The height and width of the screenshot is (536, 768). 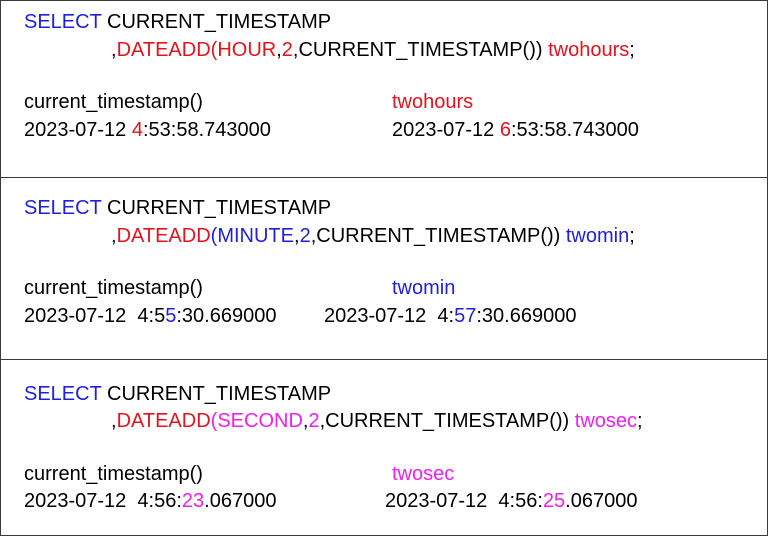 What do you see at coordinates (424, 288) in the screenshot?
I see `result-header-2: twomin` at bounding box center [424, 288].